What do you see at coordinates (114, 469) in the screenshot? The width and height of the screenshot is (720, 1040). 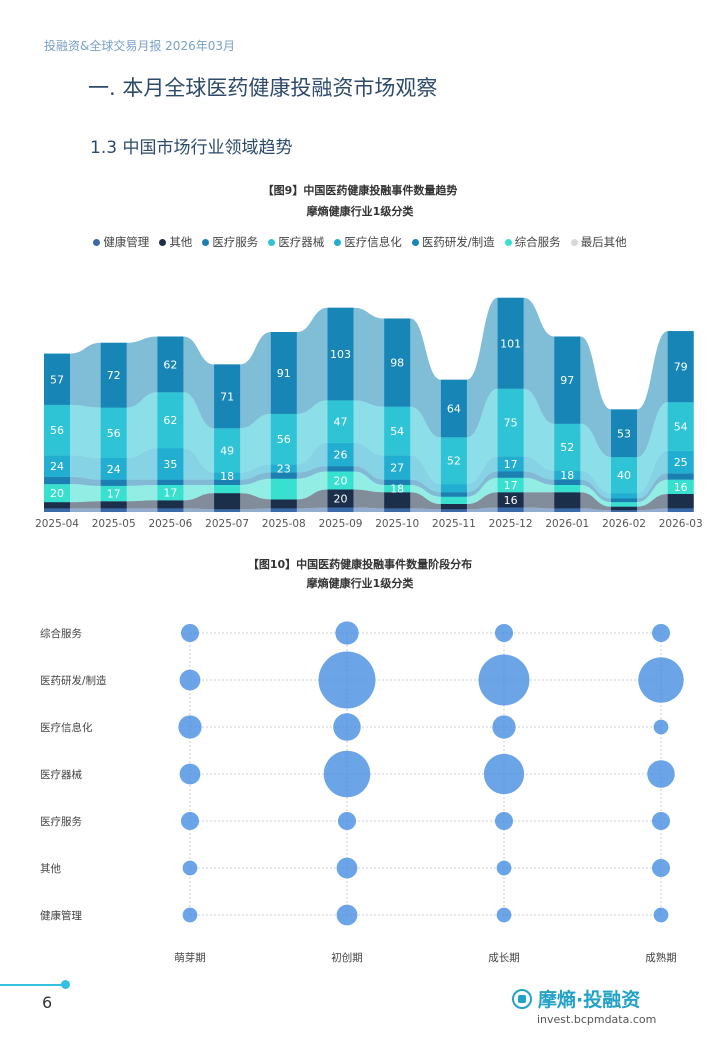 I see `data-label: 24` at bounding box center [114, 469].